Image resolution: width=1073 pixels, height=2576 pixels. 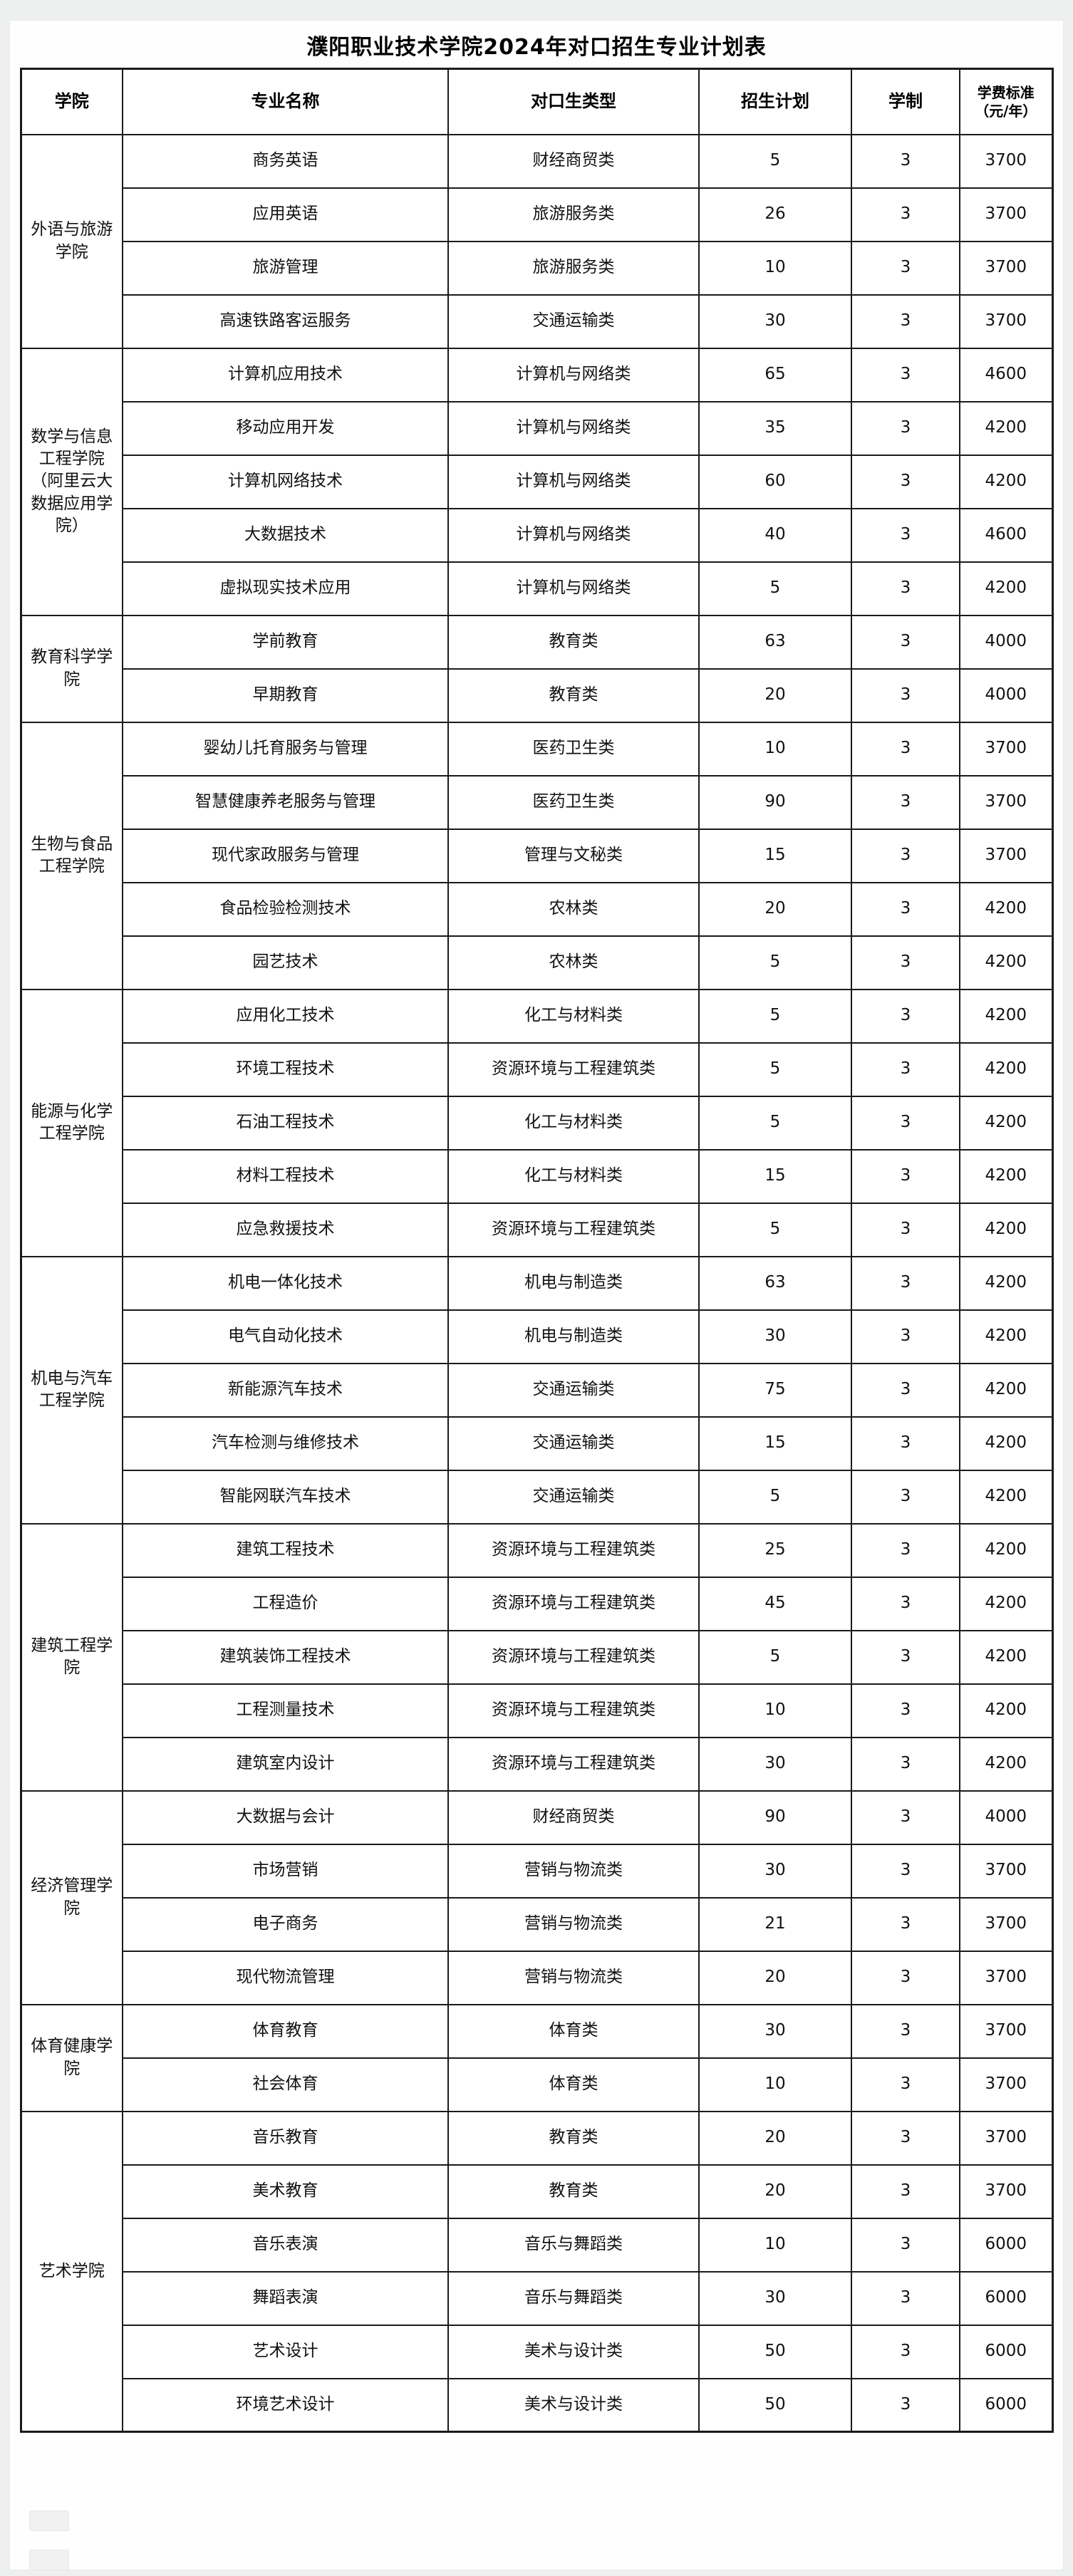 I want to click on student-type-cell: 教育类, so click(x=573, y=642).